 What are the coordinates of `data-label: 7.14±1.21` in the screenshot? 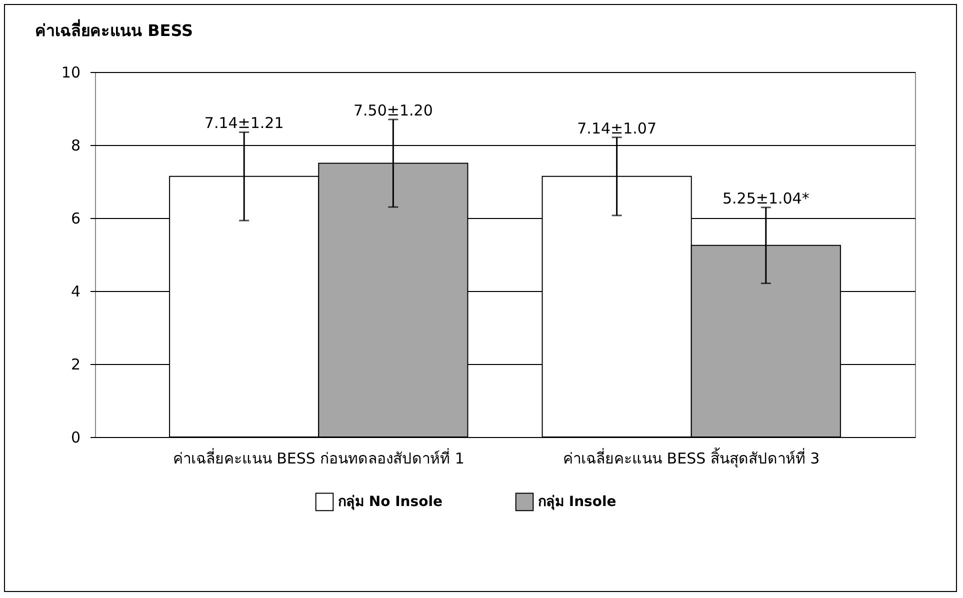 It's located at (244, 123).